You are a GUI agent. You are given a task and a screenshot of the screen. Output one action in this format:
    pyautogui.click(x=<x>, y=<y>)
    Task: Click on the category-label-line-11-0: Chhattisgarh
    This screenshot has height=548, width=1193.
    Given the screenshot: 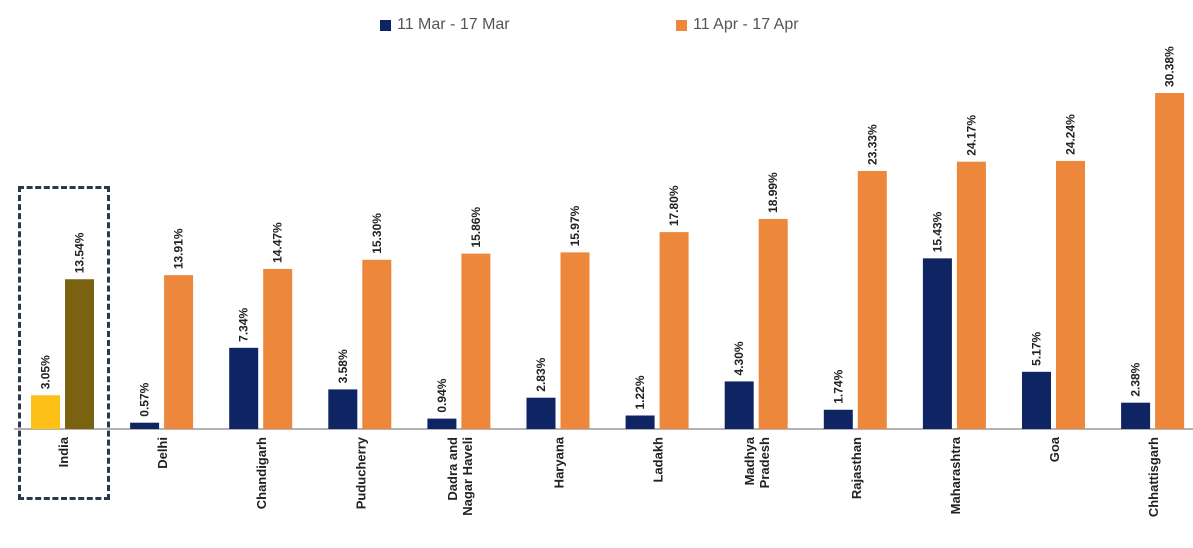 What is the action you would take?
    pyautogui.click(x=1153, y=477)
    